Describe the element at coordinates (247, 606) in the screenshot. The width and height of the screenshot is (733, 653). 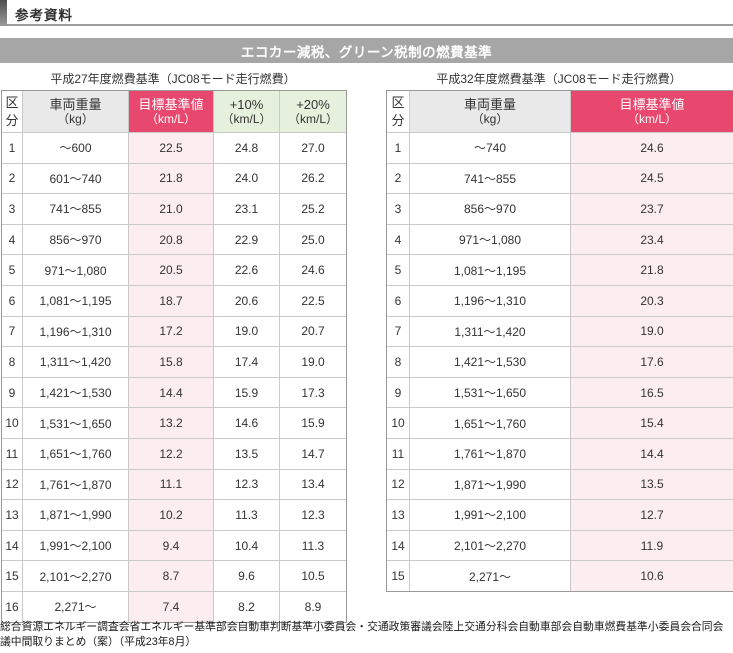
I see `plus10-value-cell: 8.2` at that location.